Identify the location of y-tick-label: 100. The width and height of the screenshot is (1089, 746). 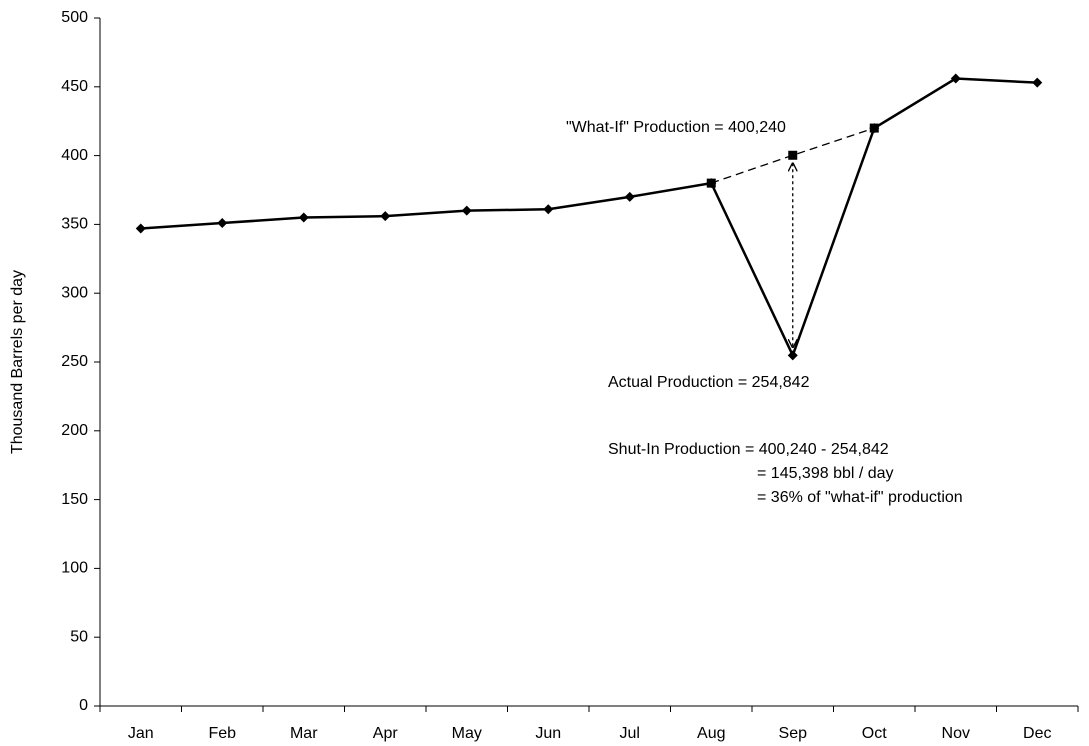
(74, 568).